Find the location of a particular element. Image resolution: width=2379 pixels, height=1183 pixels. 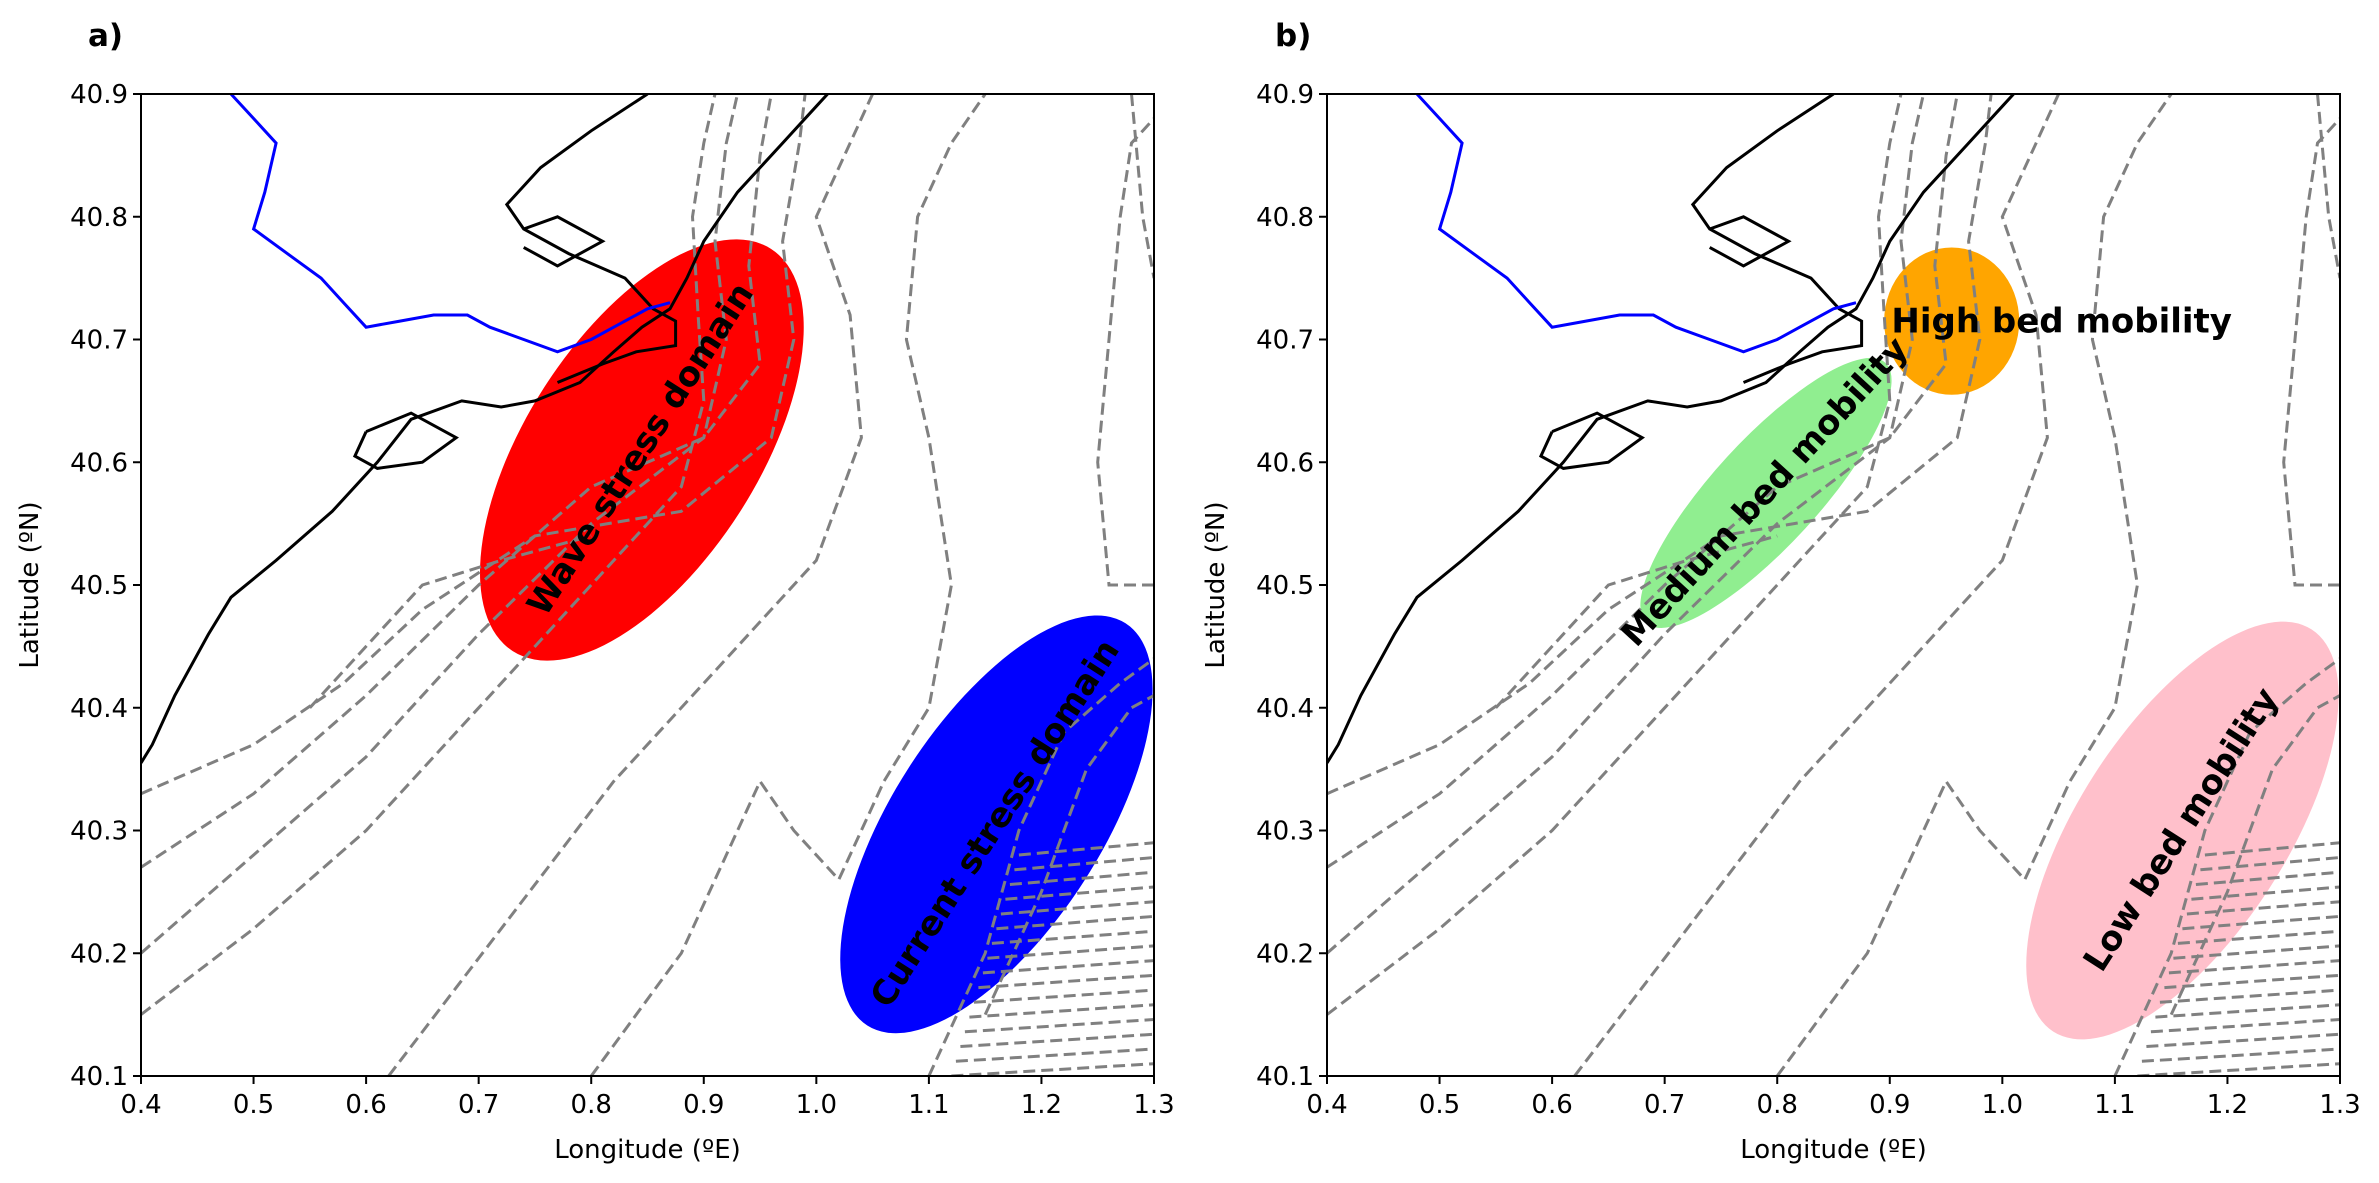

domain-label: Medium bed mobility is located at coordinates (1764, 491).